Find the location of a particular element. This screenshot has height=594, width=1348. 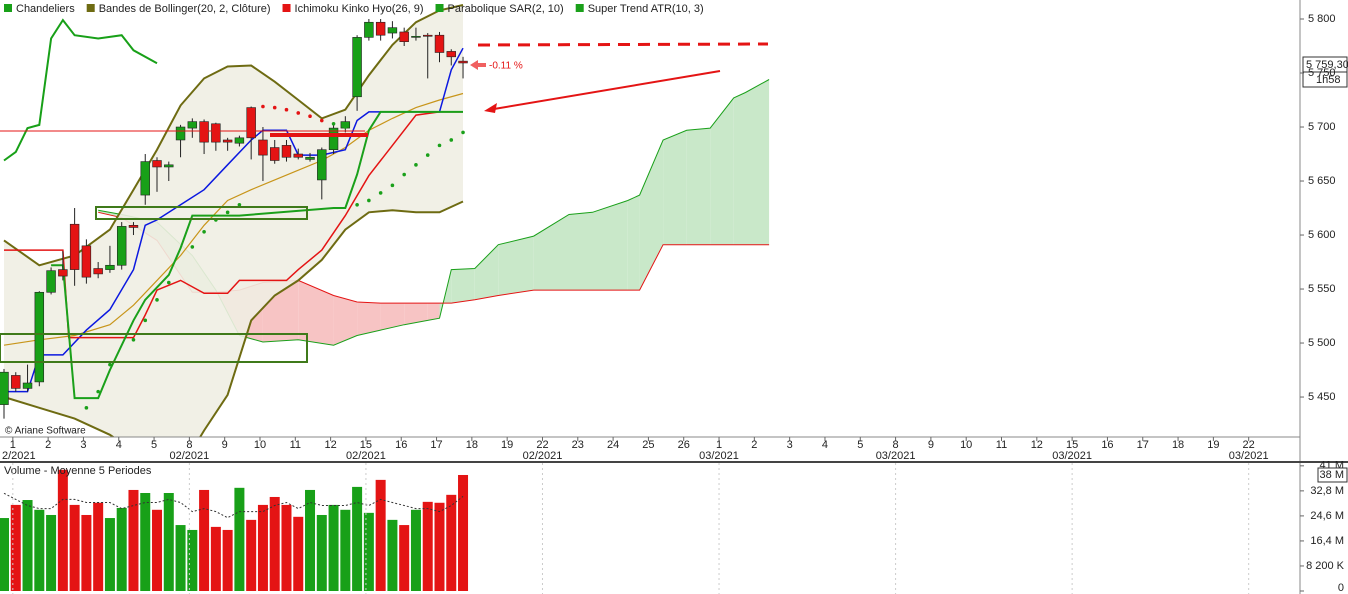

volume-average is located at coordinates (233, 505).